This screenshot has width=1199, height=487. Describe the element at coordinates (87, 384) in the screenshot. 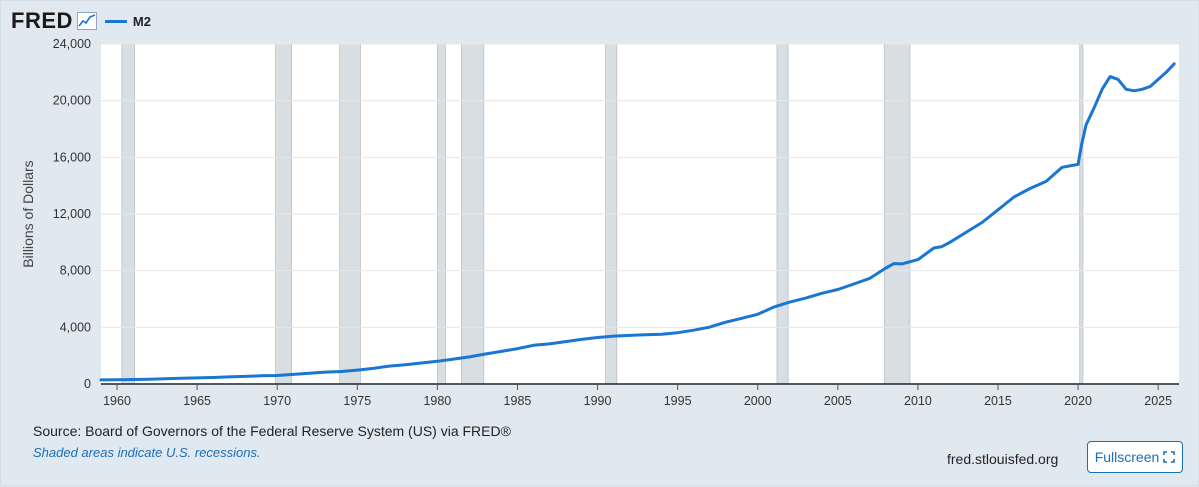

I see `y-tick-label-0: 0` at that location.